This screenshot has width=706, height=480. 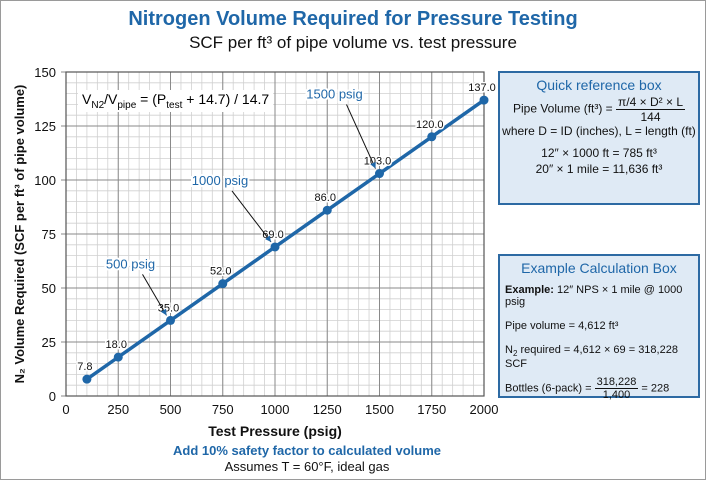 What do you see at coordinates (430, 125) in the screenshot?
I see `data-label: 120.0` at bounding box center [430, 125].